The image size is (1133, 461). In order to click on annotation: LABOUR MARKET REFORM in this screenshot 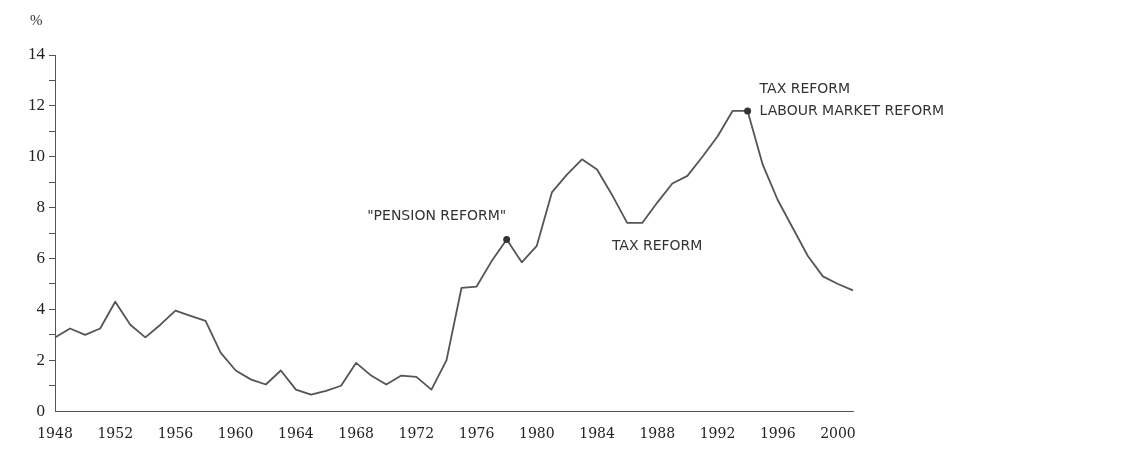, I will do `click(851, 109)`.